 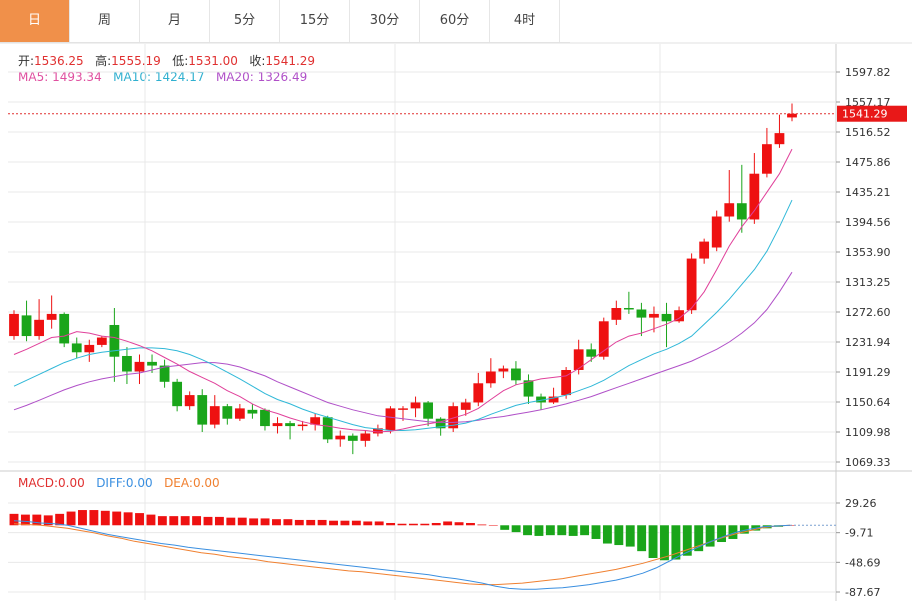 I want to click on low-value: 1531.00, so click(x=213, y=61).